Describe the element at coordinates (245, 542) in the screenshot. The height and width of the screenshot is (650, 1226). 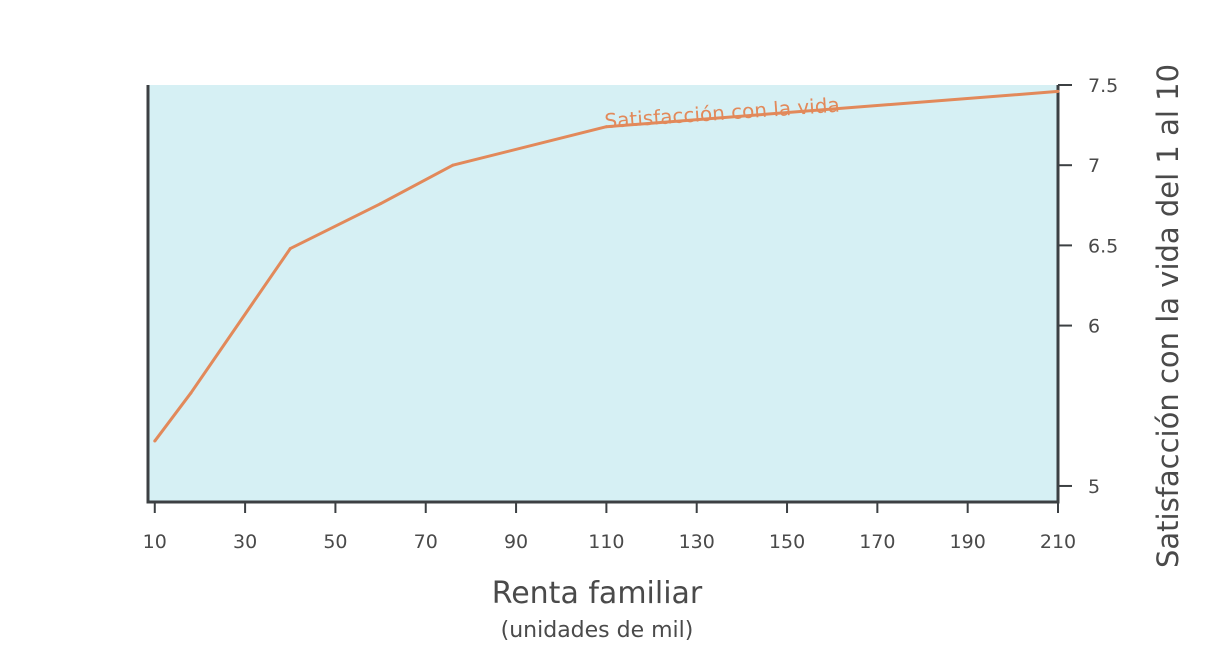
I see `x-tick-label: 30` at that location.